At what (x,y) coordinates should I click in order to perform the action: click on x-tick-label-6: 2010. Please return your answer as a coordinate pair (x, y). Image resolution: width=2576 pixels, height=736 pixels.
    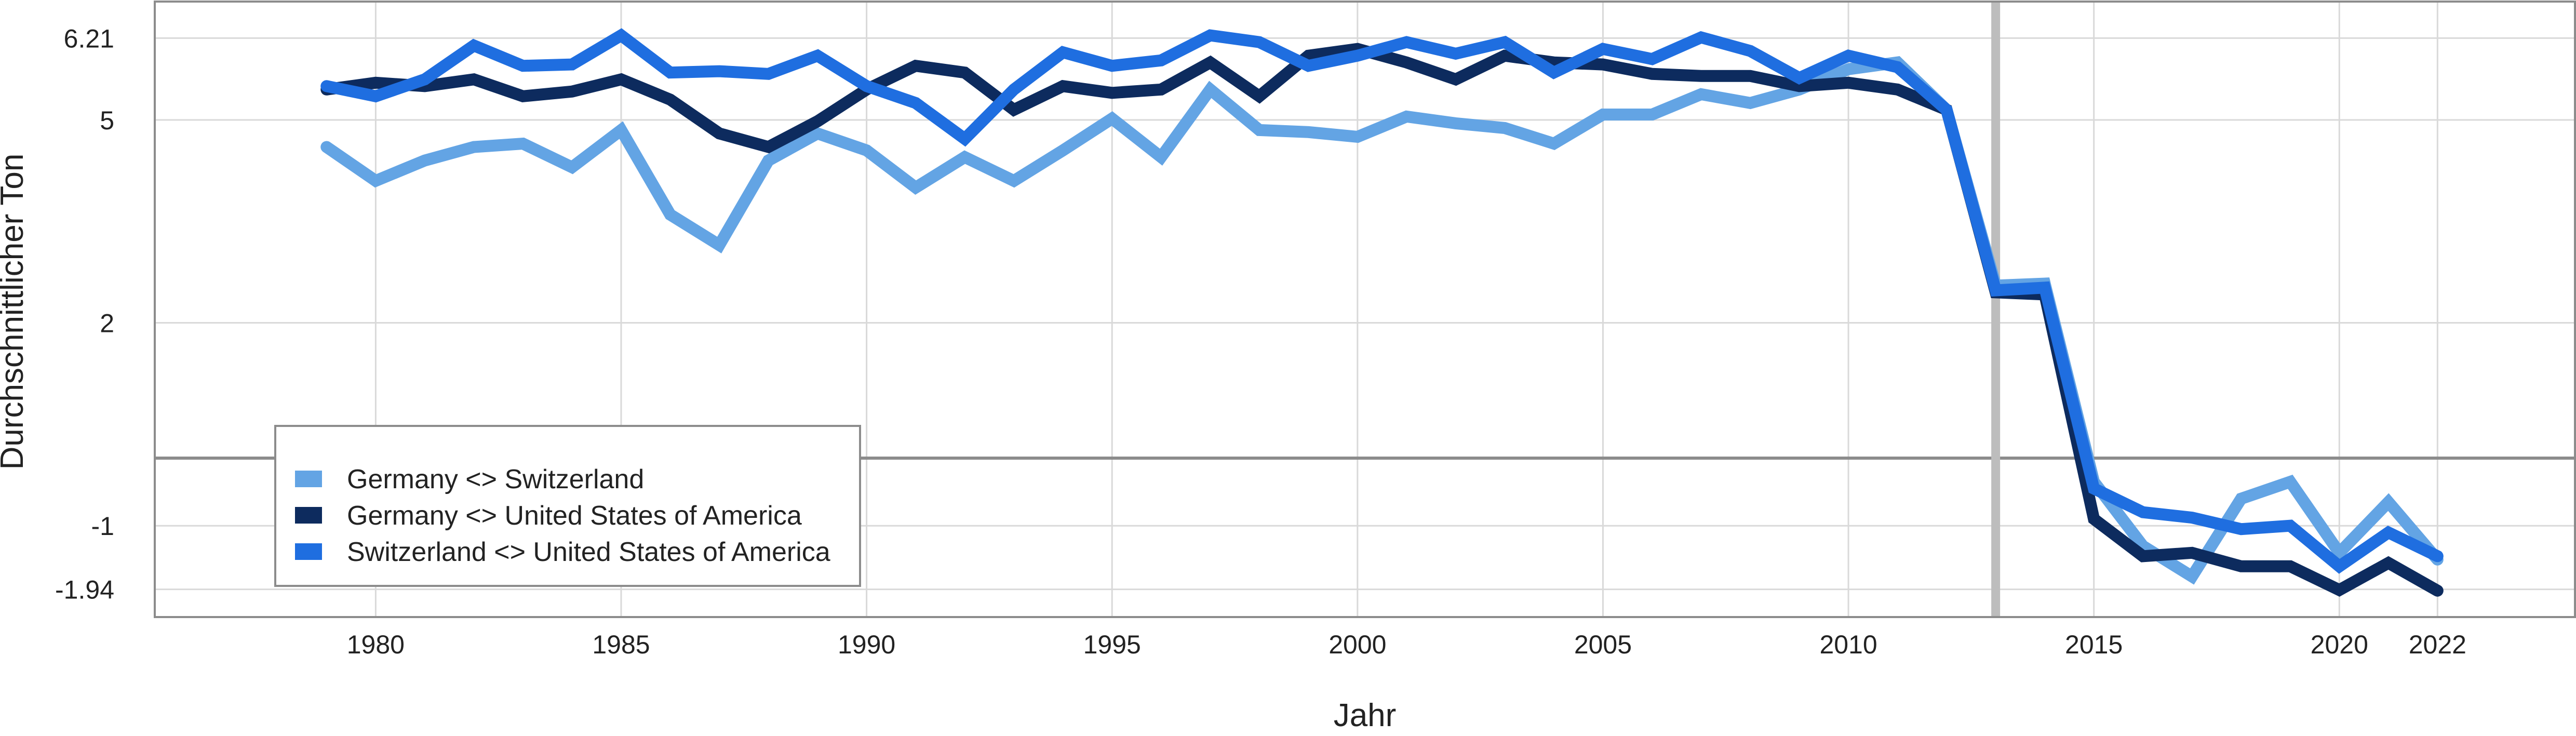
    Looking at the image, I should click on (1848, 644).